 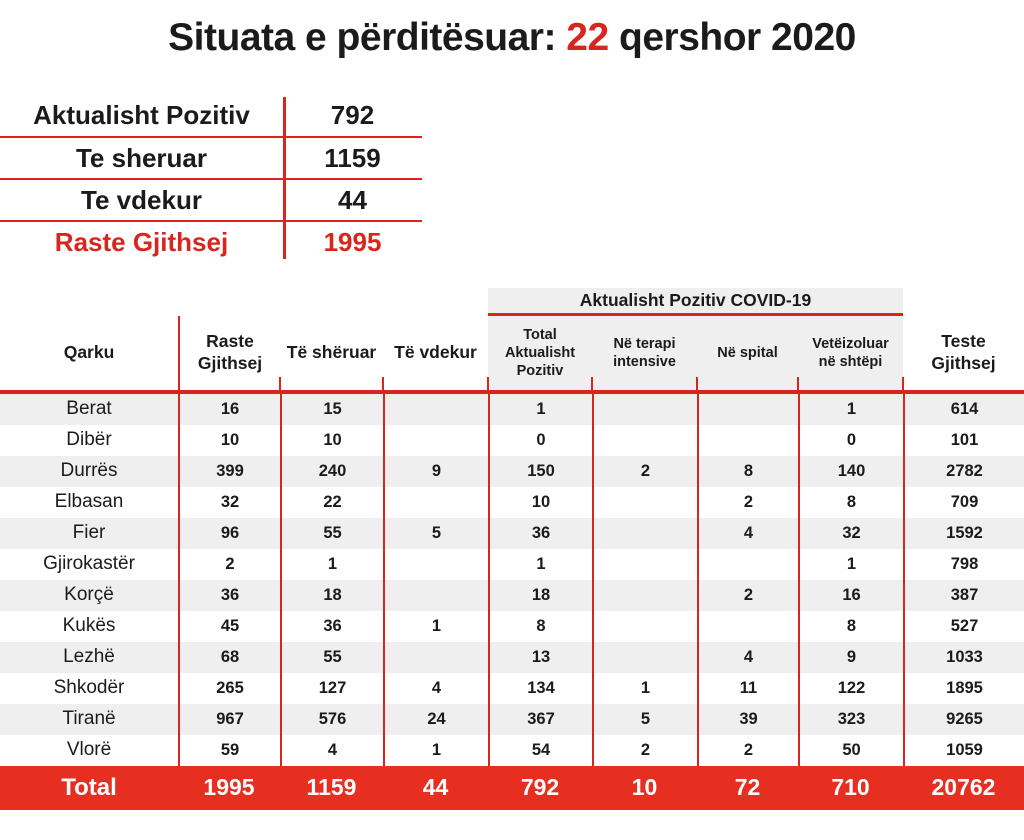 What do you see at coordinates (512, 657) in the screenshot?
I see `table-row: Lezhë 68 55 13 4 9 1033` at bounding box center [512, 657].